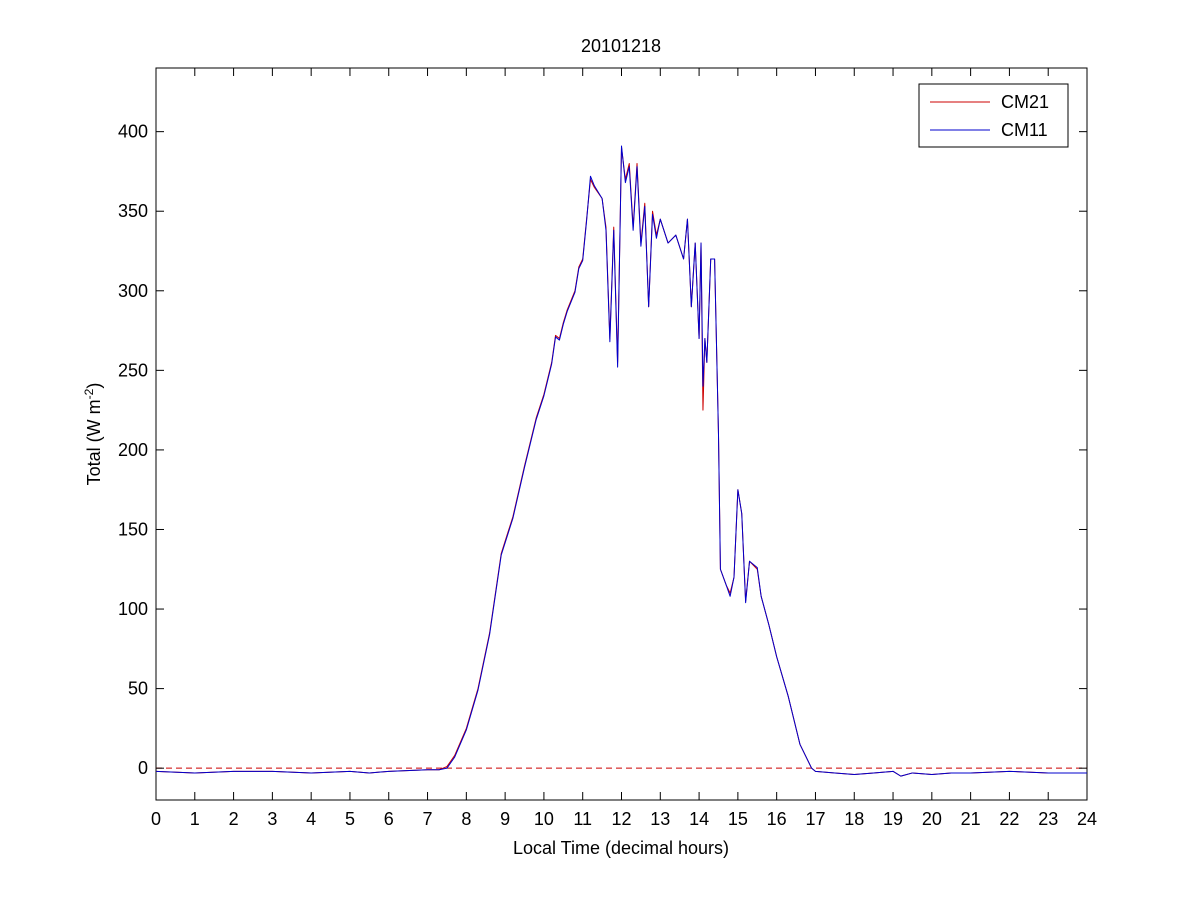 The height and width of the screenshot is (900, 1201). Describe the element at coordinates (133, 370) in the screenshot. I see `y-tick-label: 250` at that location.